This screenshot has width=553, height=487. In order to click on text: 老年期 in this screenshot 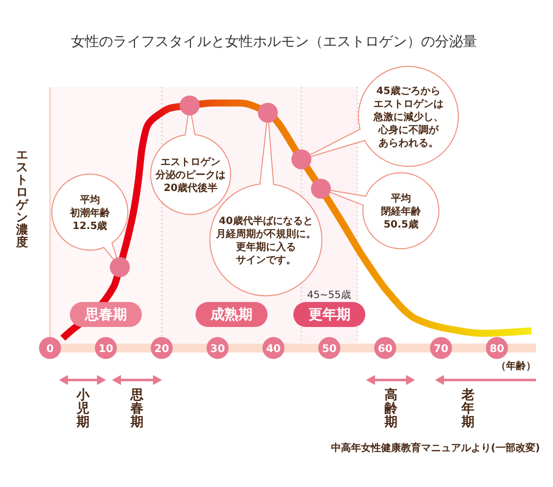, I will do `click(467, 409)`.